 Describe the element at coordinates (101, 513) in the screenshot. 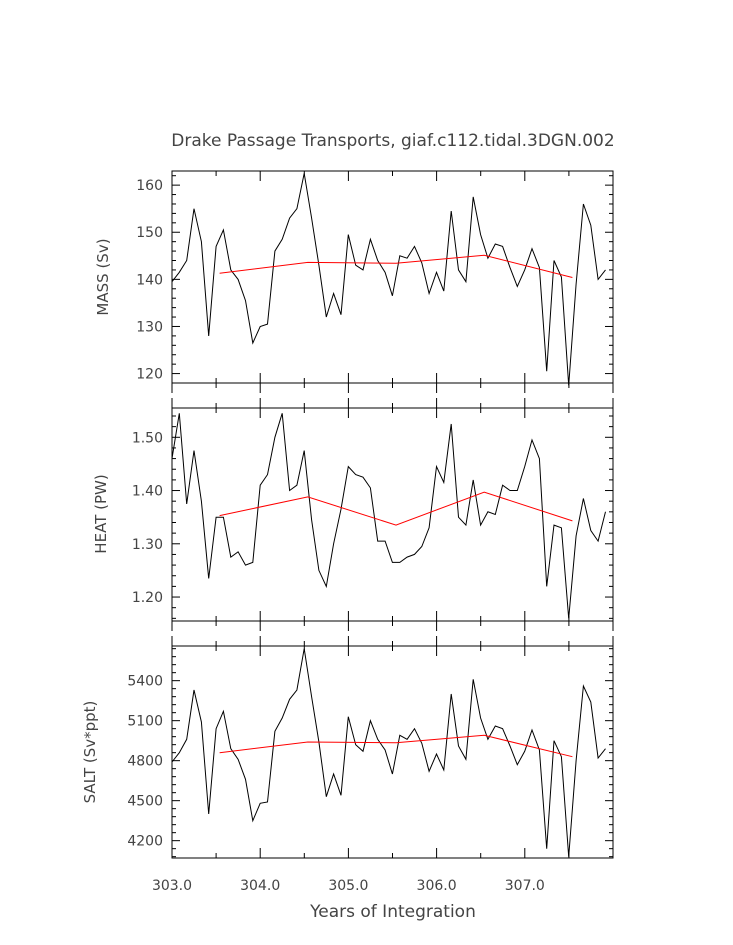

I see `panel-heat-ylabel: HEAT (PW)` at that location.